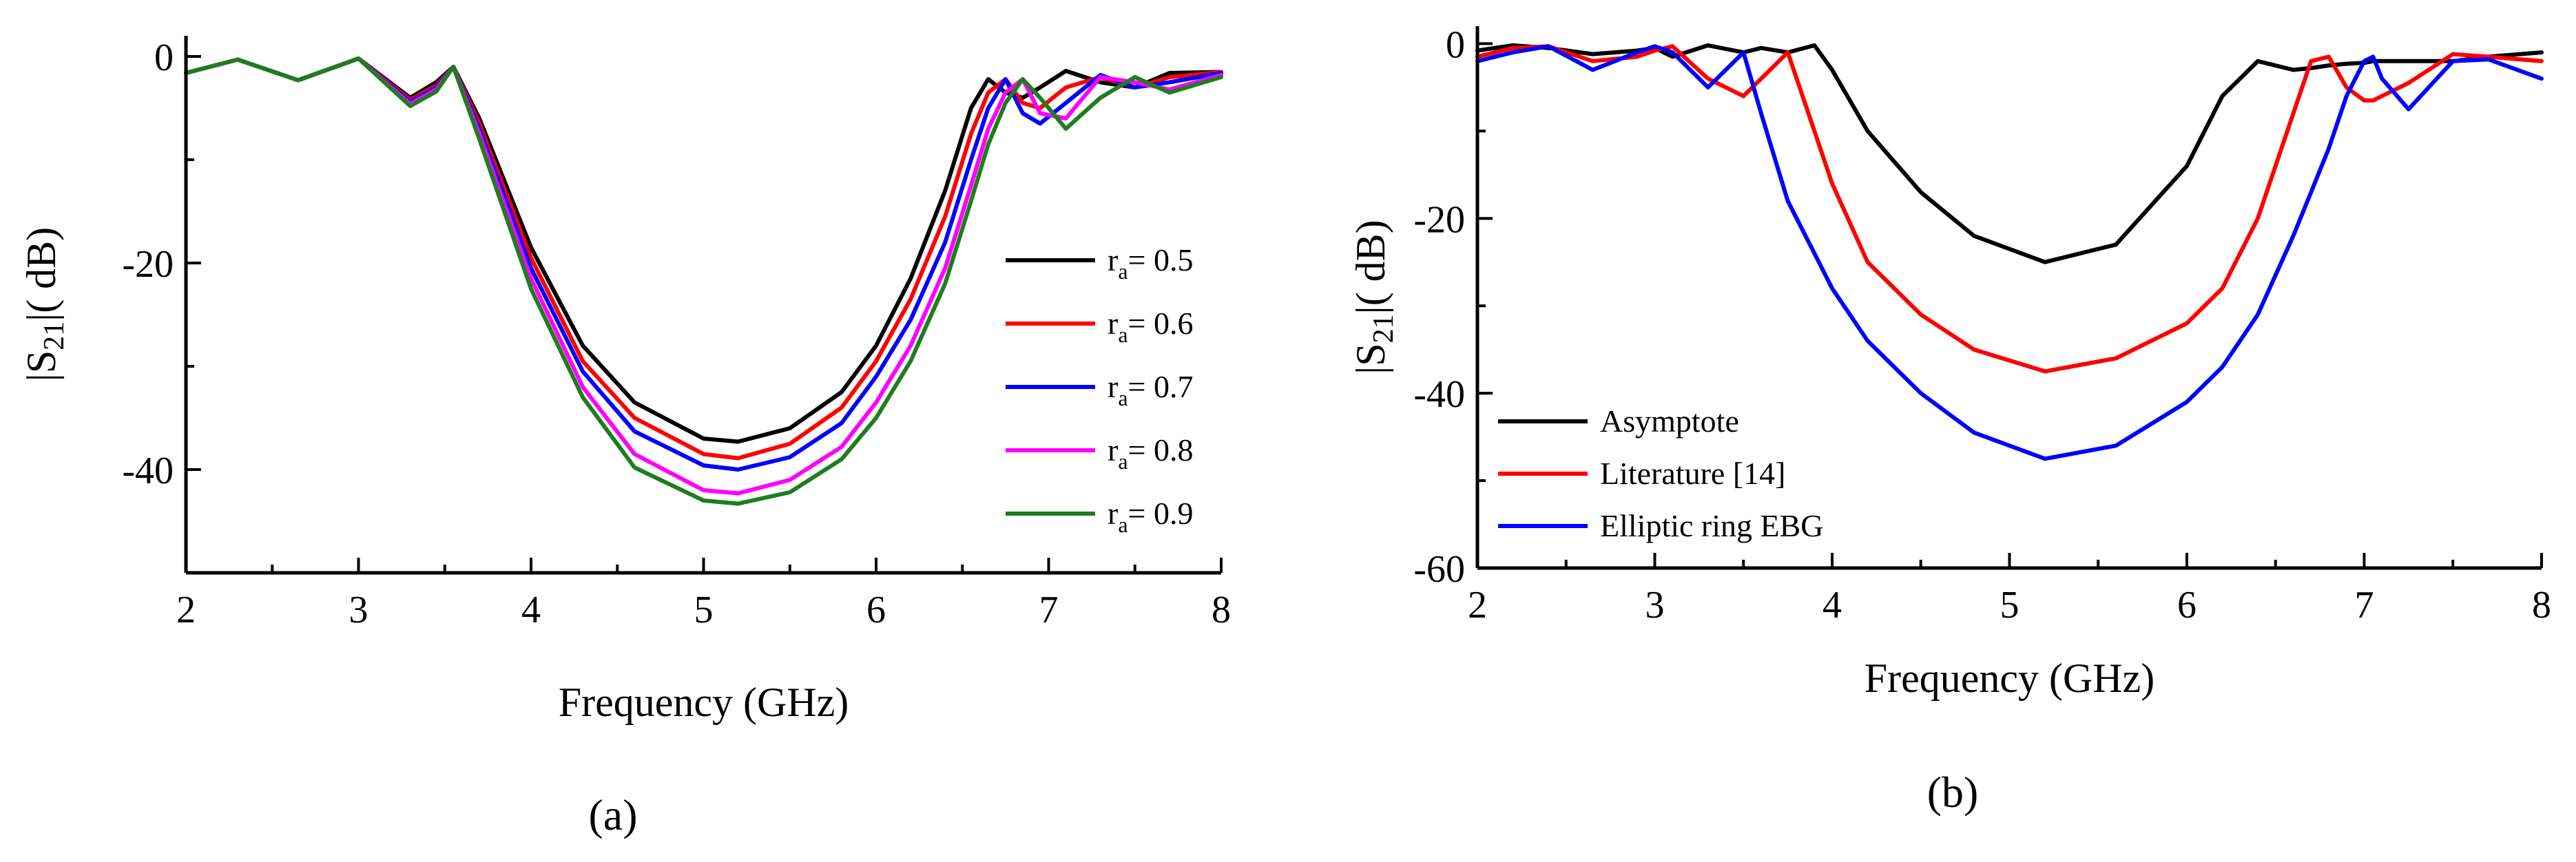  What do you see at coordinates (2186, 605) in the screenshot?
I see `x-tick-label-b: 6` at bounding box center [2186, 605].